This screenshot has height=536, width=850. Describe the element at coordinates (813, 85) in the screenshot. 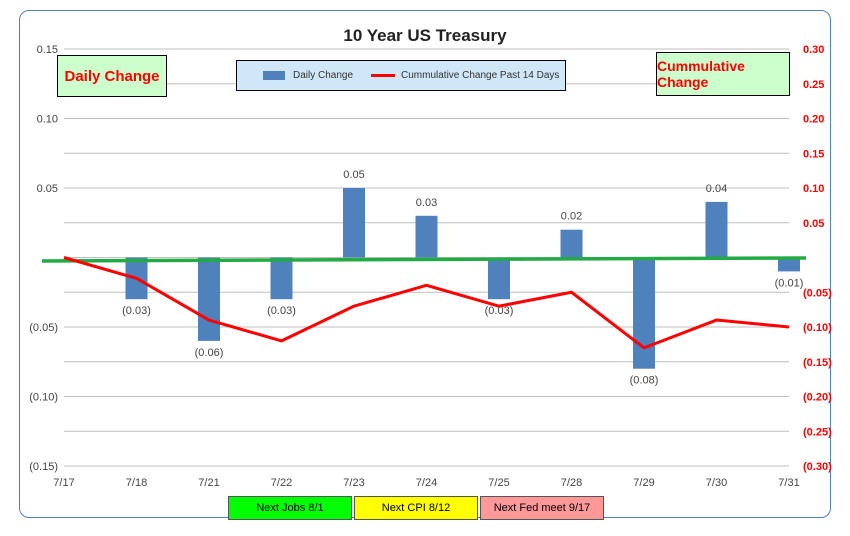

I see `right-axis-tick-label: 0.25` at that location.